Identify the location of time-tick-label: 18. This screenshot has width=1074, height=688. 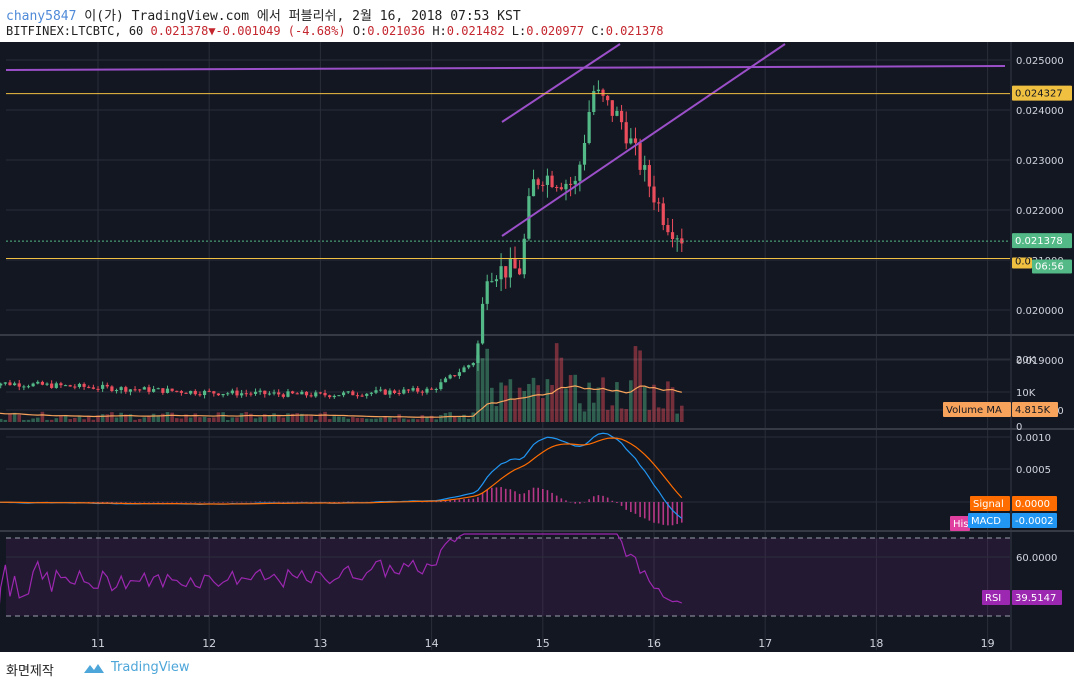
(876, 643).